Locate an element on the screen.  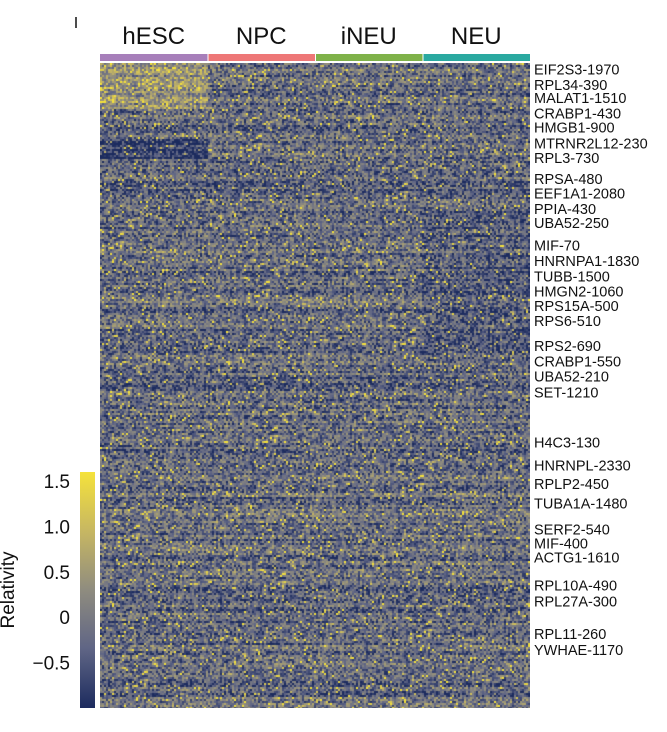
row-label: RPL34-390 is located at coordinates (570, 86).